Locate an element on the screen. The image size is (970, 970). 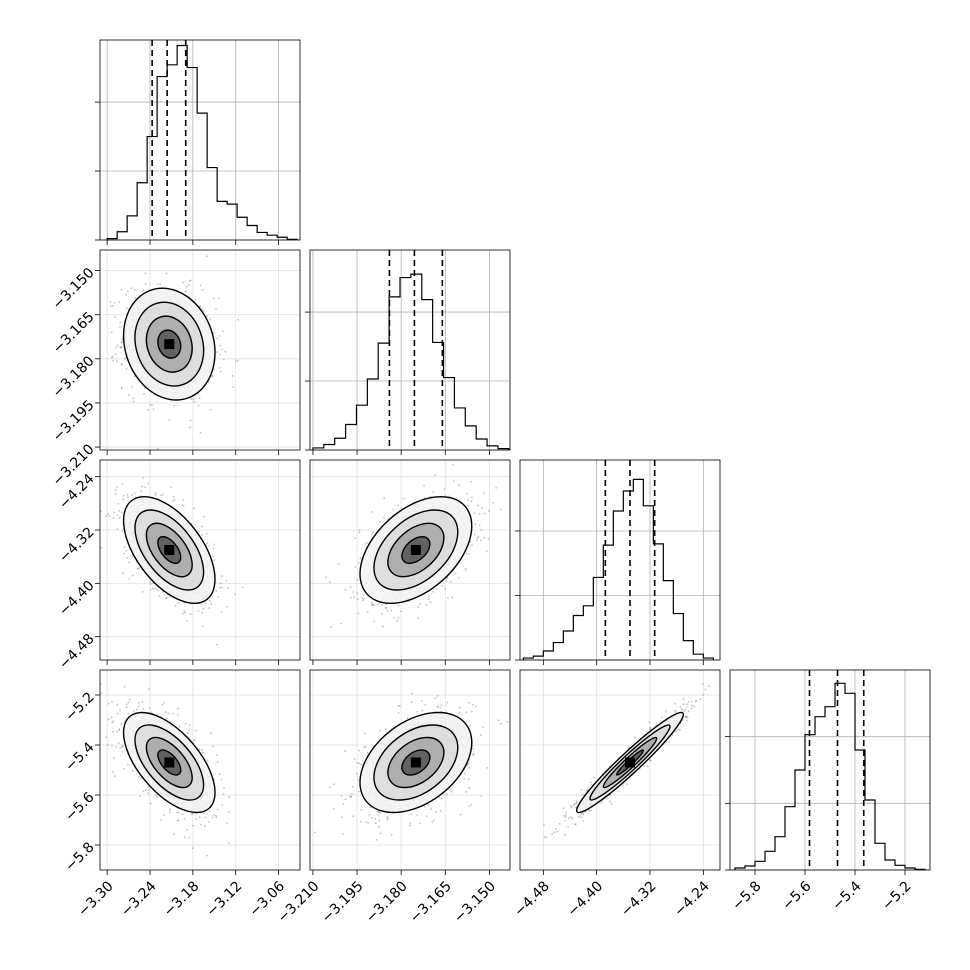
y-tick-label: −3.165 is located at coordinates (74, 333).